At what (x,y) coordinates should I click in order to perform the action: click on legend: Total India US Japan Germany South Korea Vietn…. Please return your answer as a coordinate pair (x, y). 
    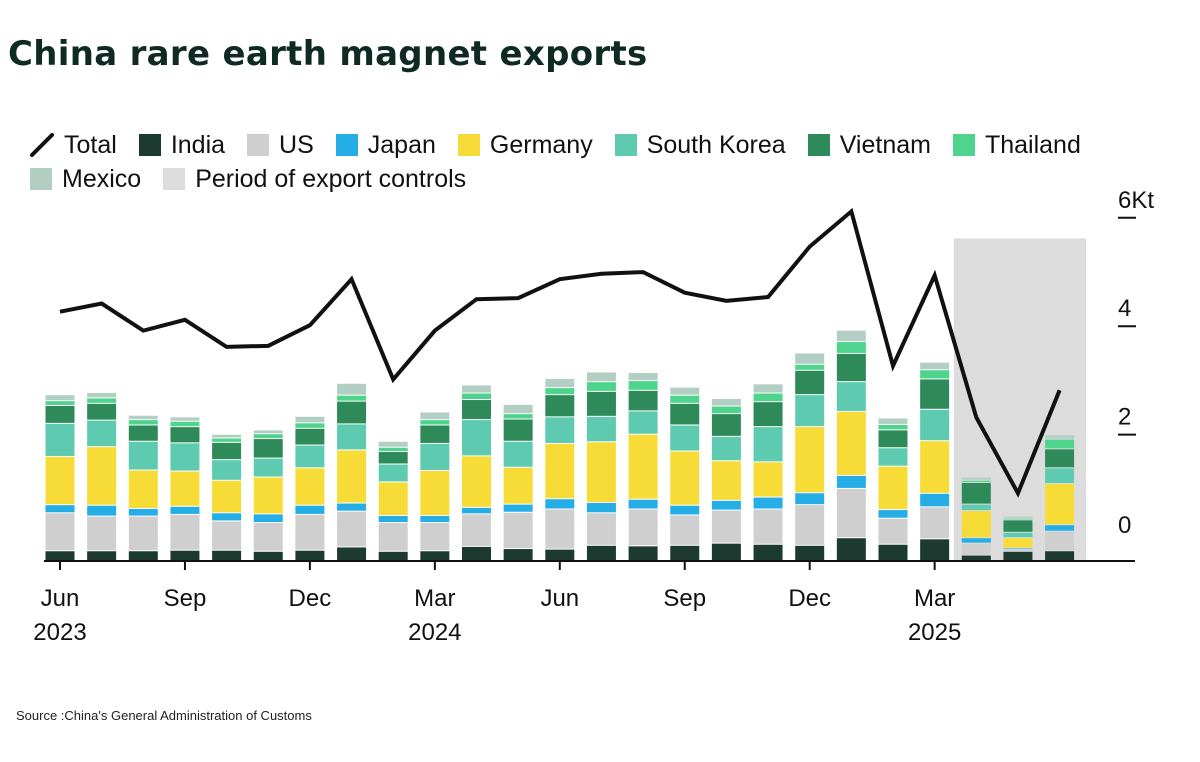
    Looking at the image, I should click on (595, 162).